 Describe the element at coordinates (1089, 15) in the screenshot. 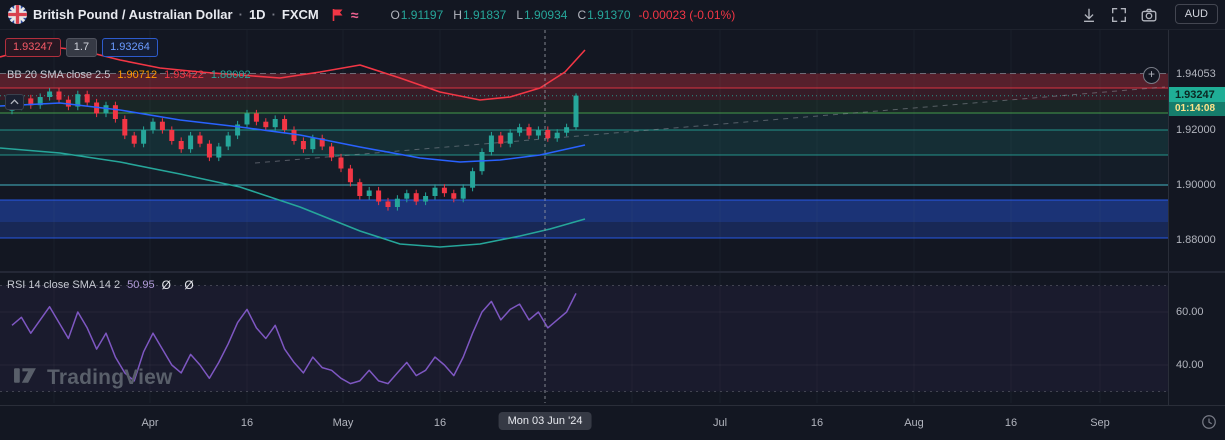

I see `scroll-to-recent-button` at that location.